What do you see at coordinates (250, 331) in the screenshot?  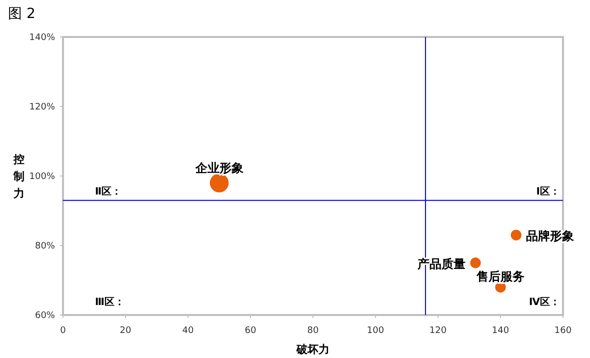 I see `x-tick-label: 60` at bounding box center [250, 331].